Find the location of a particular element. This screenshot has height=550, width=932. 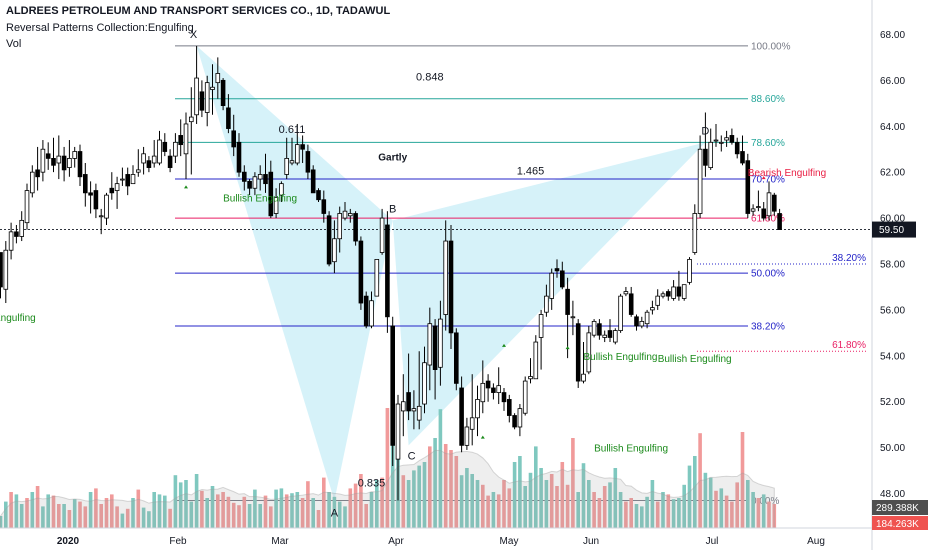

price-tick-label: 58.00 is located at coordinates (892, 265).